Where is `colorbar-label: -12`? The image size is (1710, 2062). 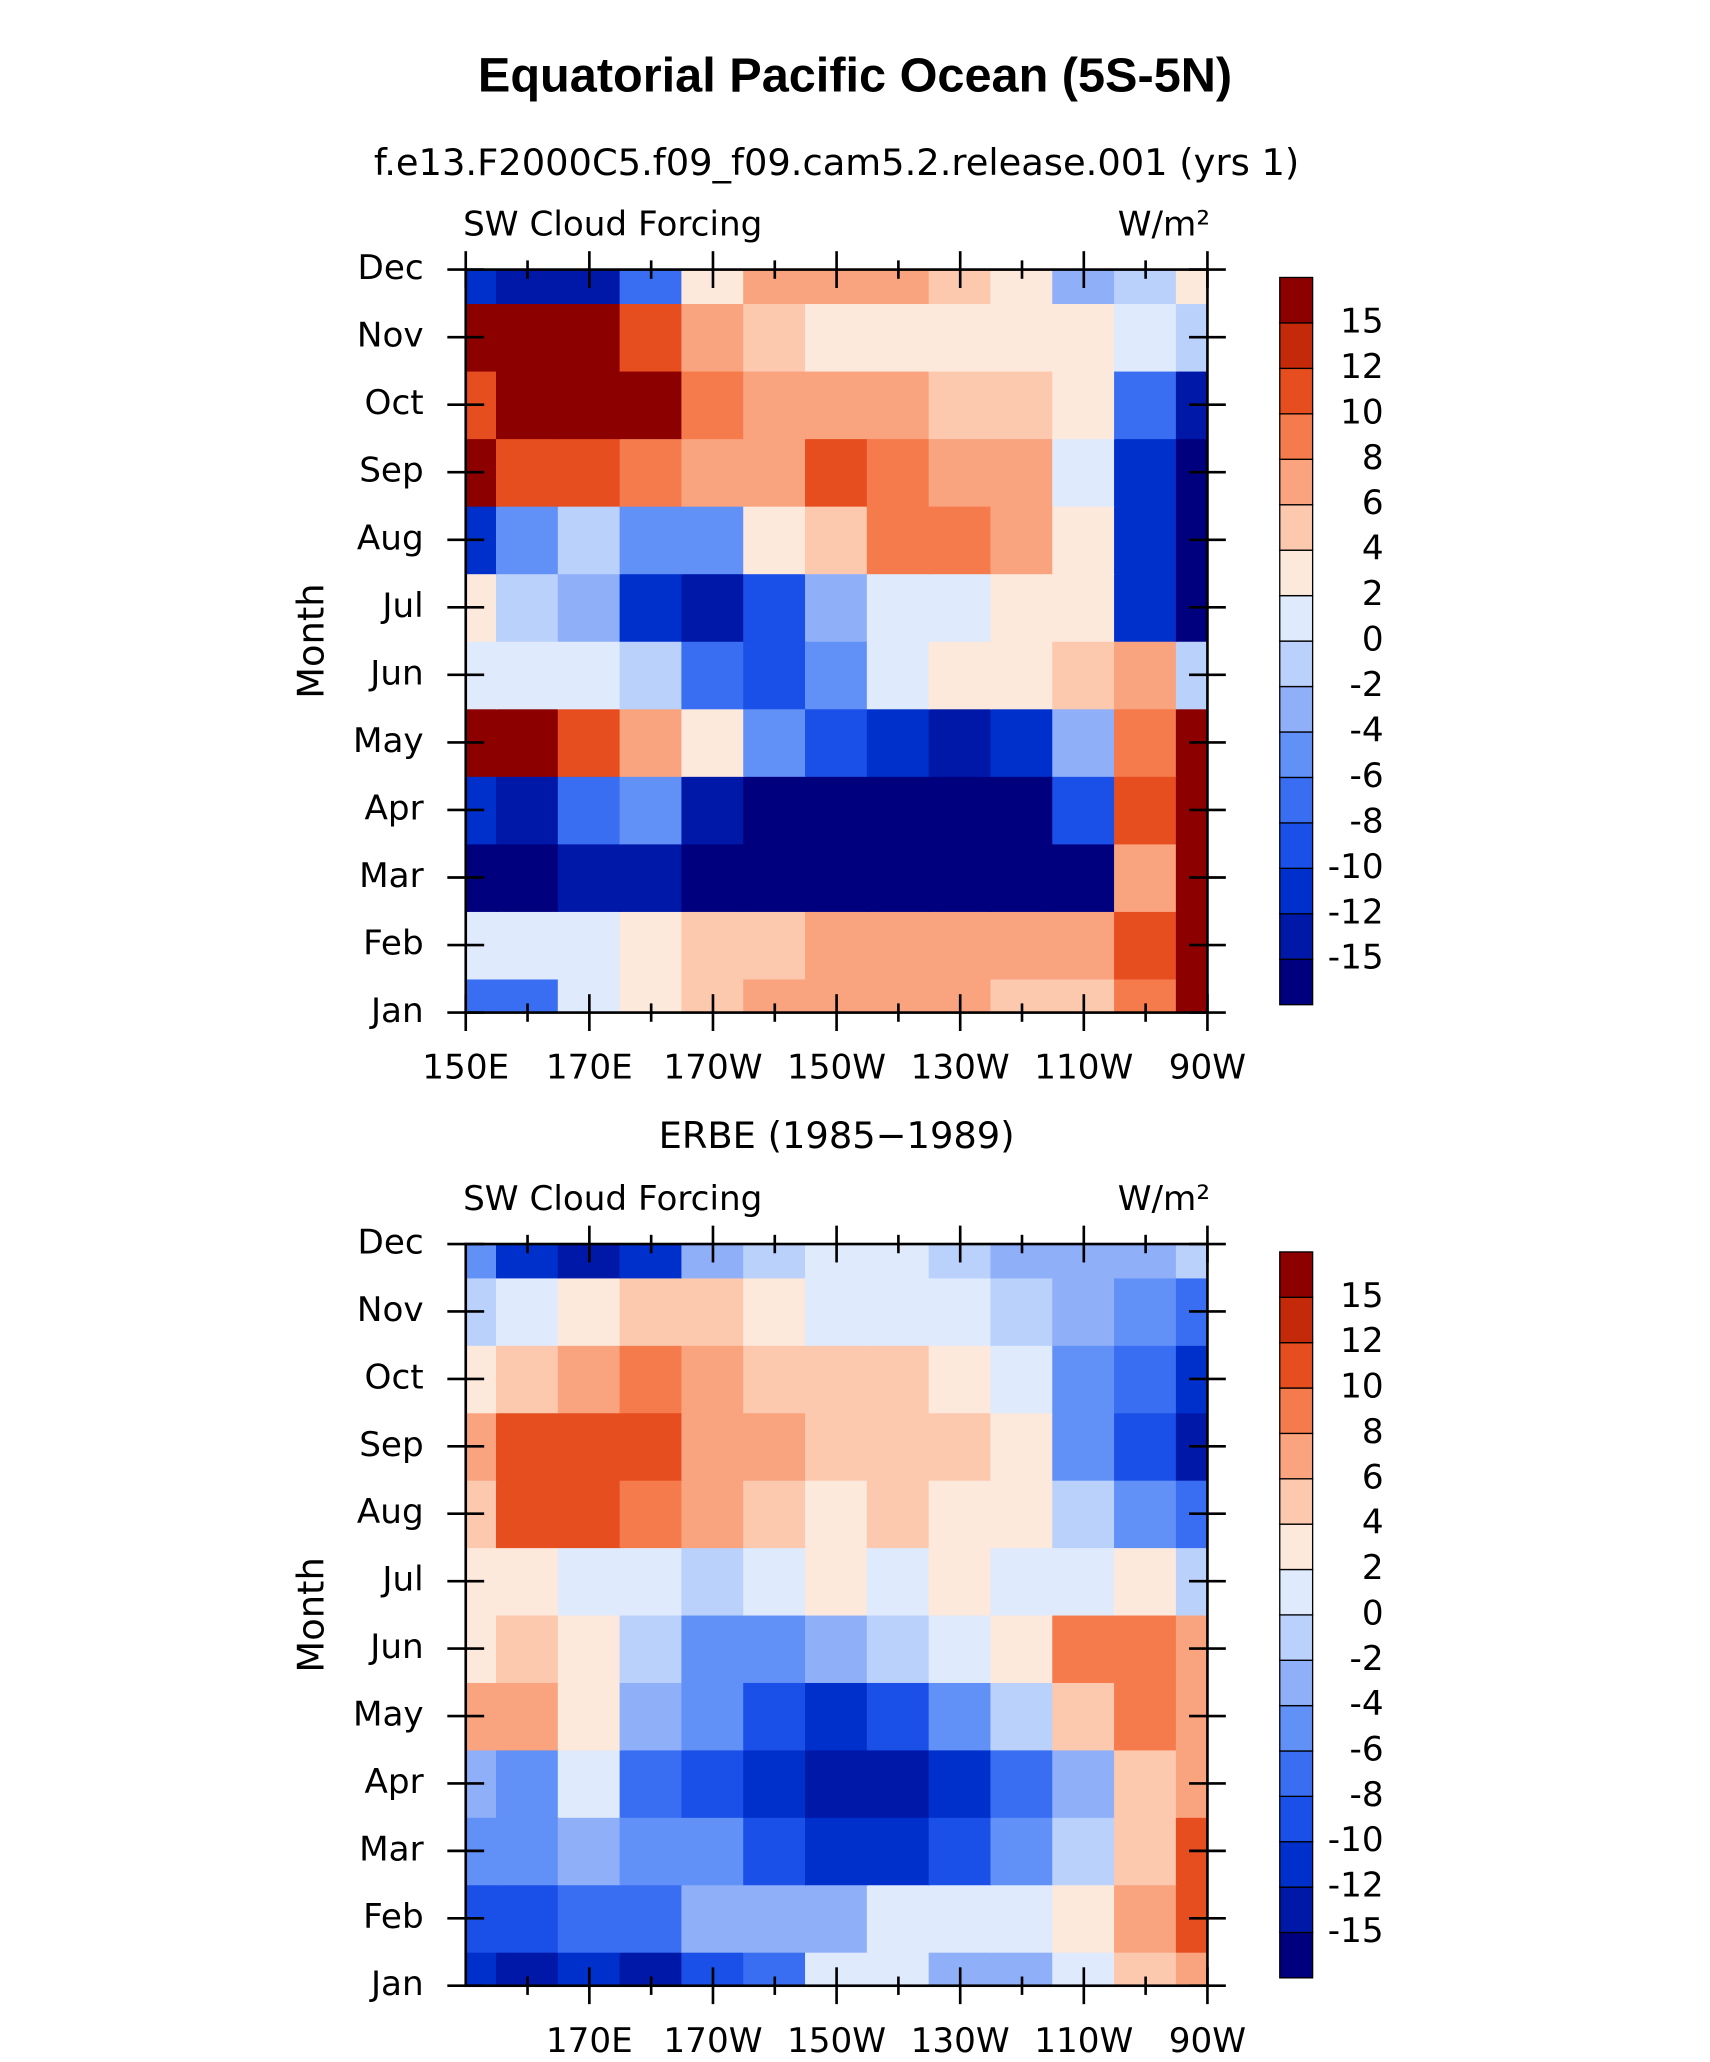 colorbar-label: -12 is located at coordinates (1356, 1886).